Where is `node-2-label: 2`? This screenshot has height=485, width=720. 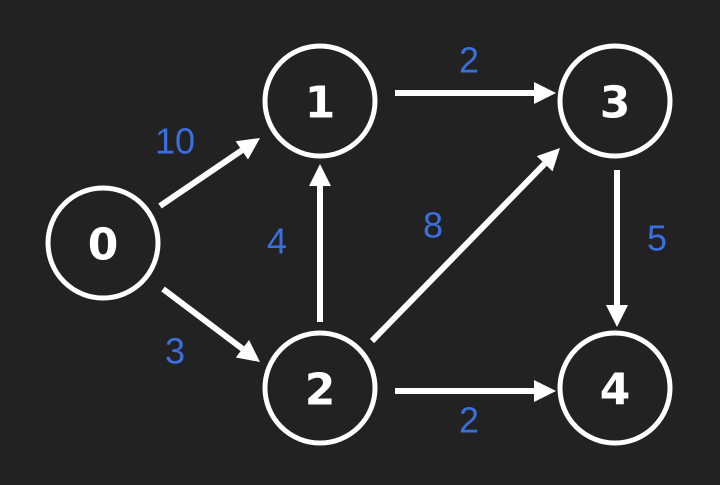 node-2-label: 2 is located at coordinates (320, 390).